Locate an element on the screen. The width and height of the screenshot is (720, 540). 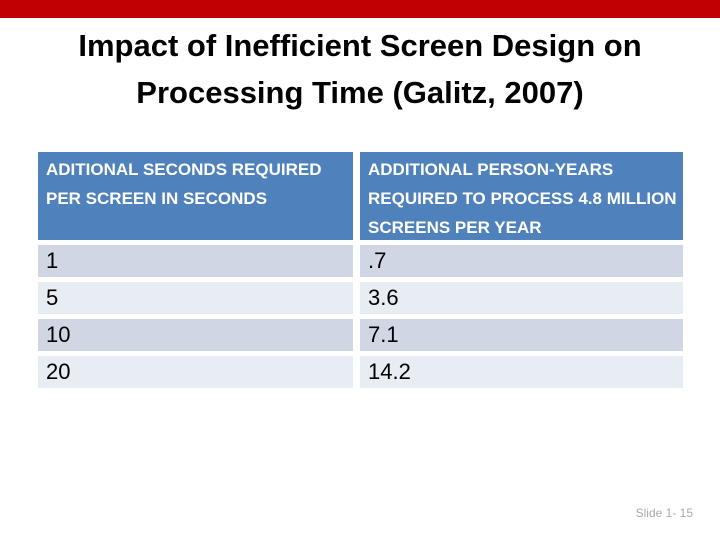
table-cell: 7.1 is located at coordinates (521, 335).